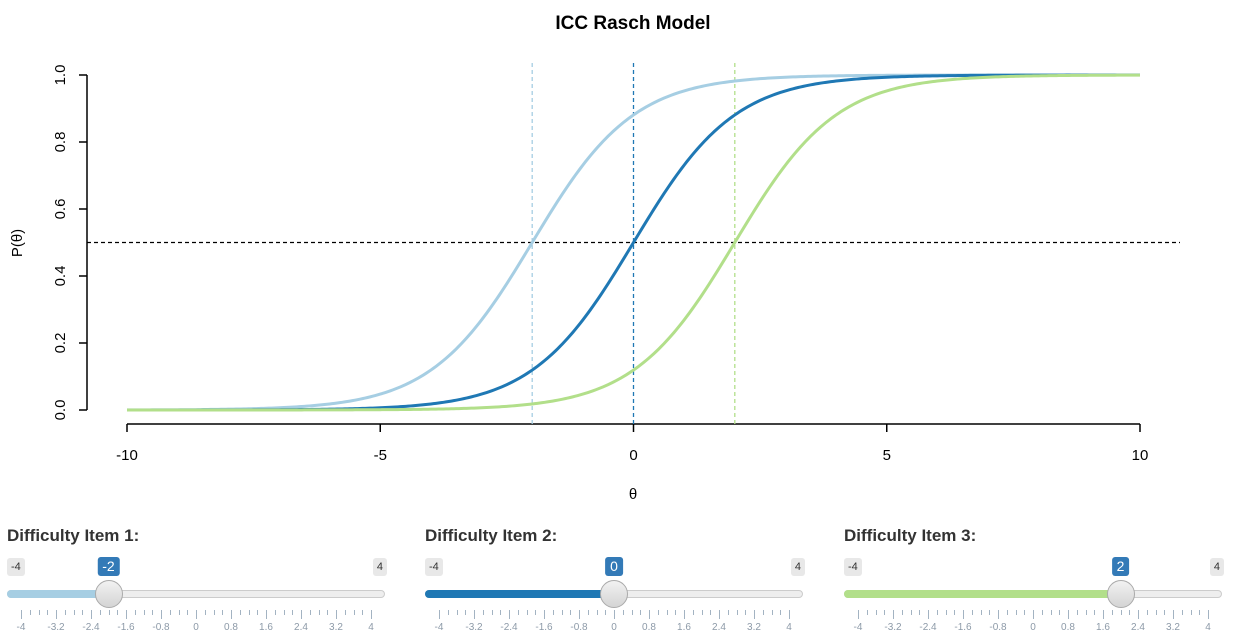 This screenshot has height=644, width=1236. I want to click on slider-tick-label: 3.2, so click(1173, 627).